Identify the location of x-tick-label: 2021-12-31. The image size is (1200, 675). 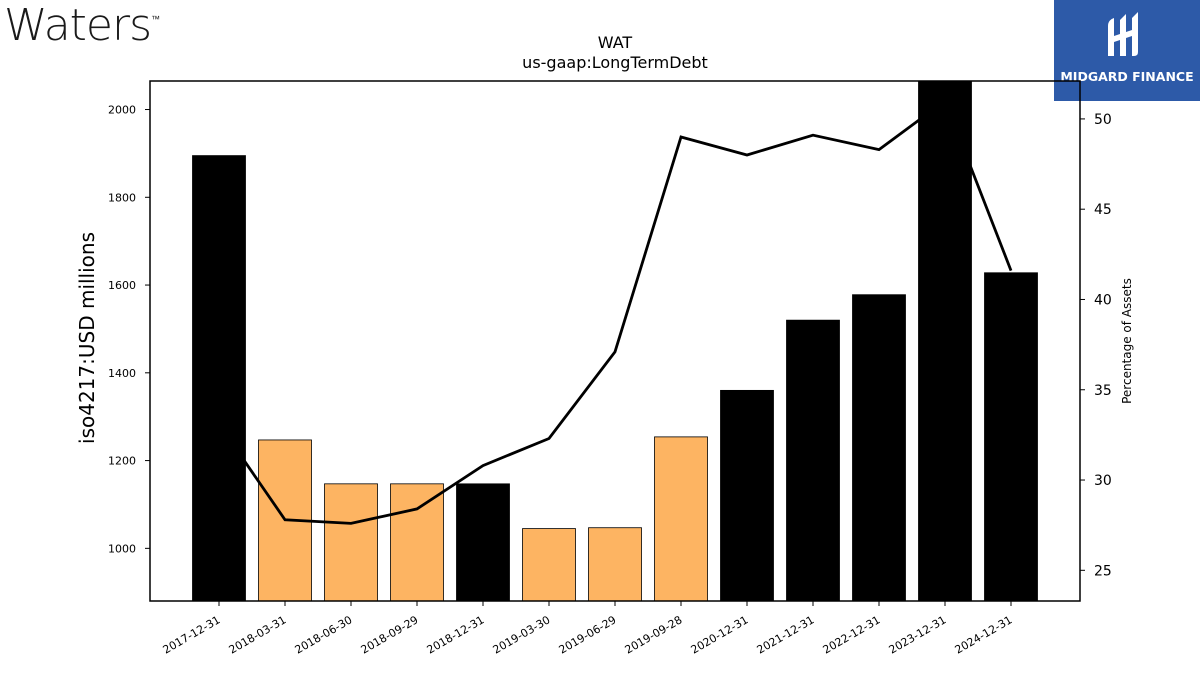
(786, 634).